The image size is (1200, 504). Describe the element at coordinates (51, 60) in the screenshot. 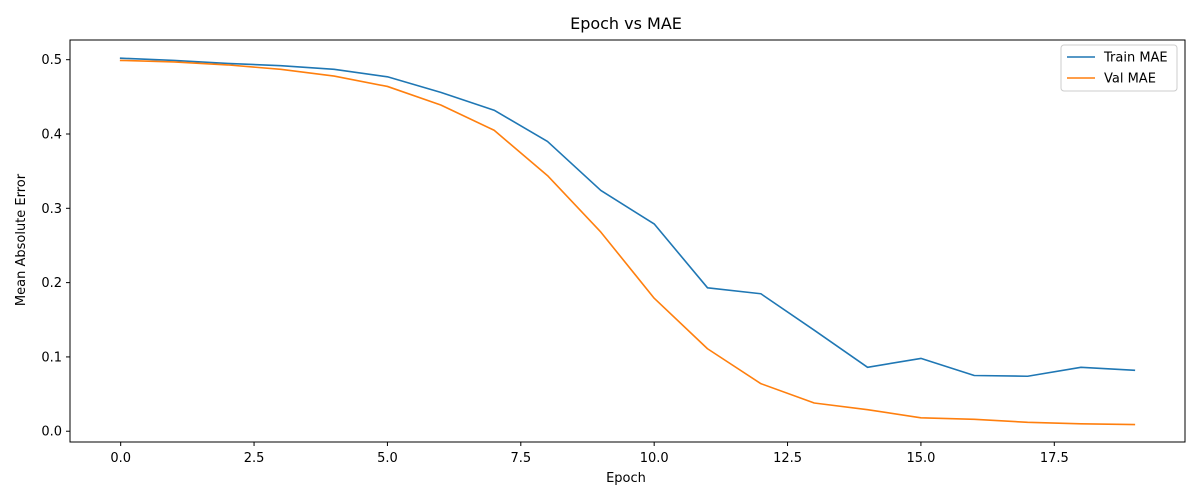

I see `y-tick-label: 0.5` at that location.